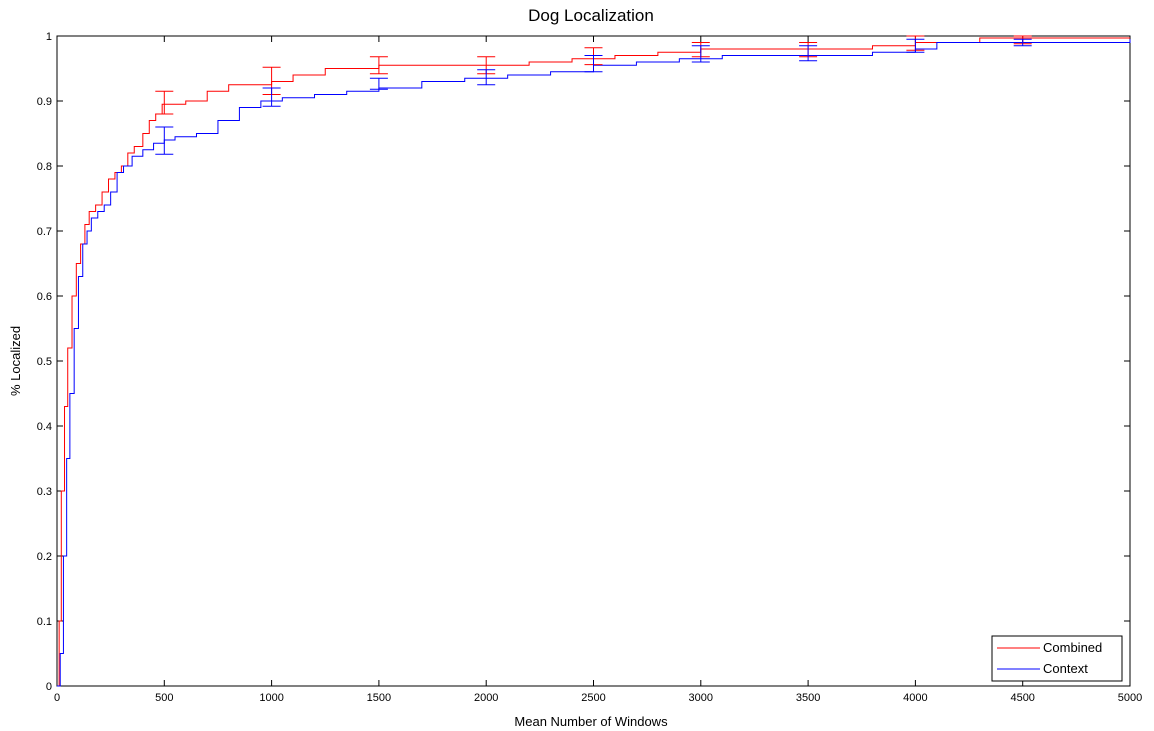 Image resolution: width=1154 pixels, height=731 pixels. I want to click on y-tick-label: 0.4, so click(44, 427).